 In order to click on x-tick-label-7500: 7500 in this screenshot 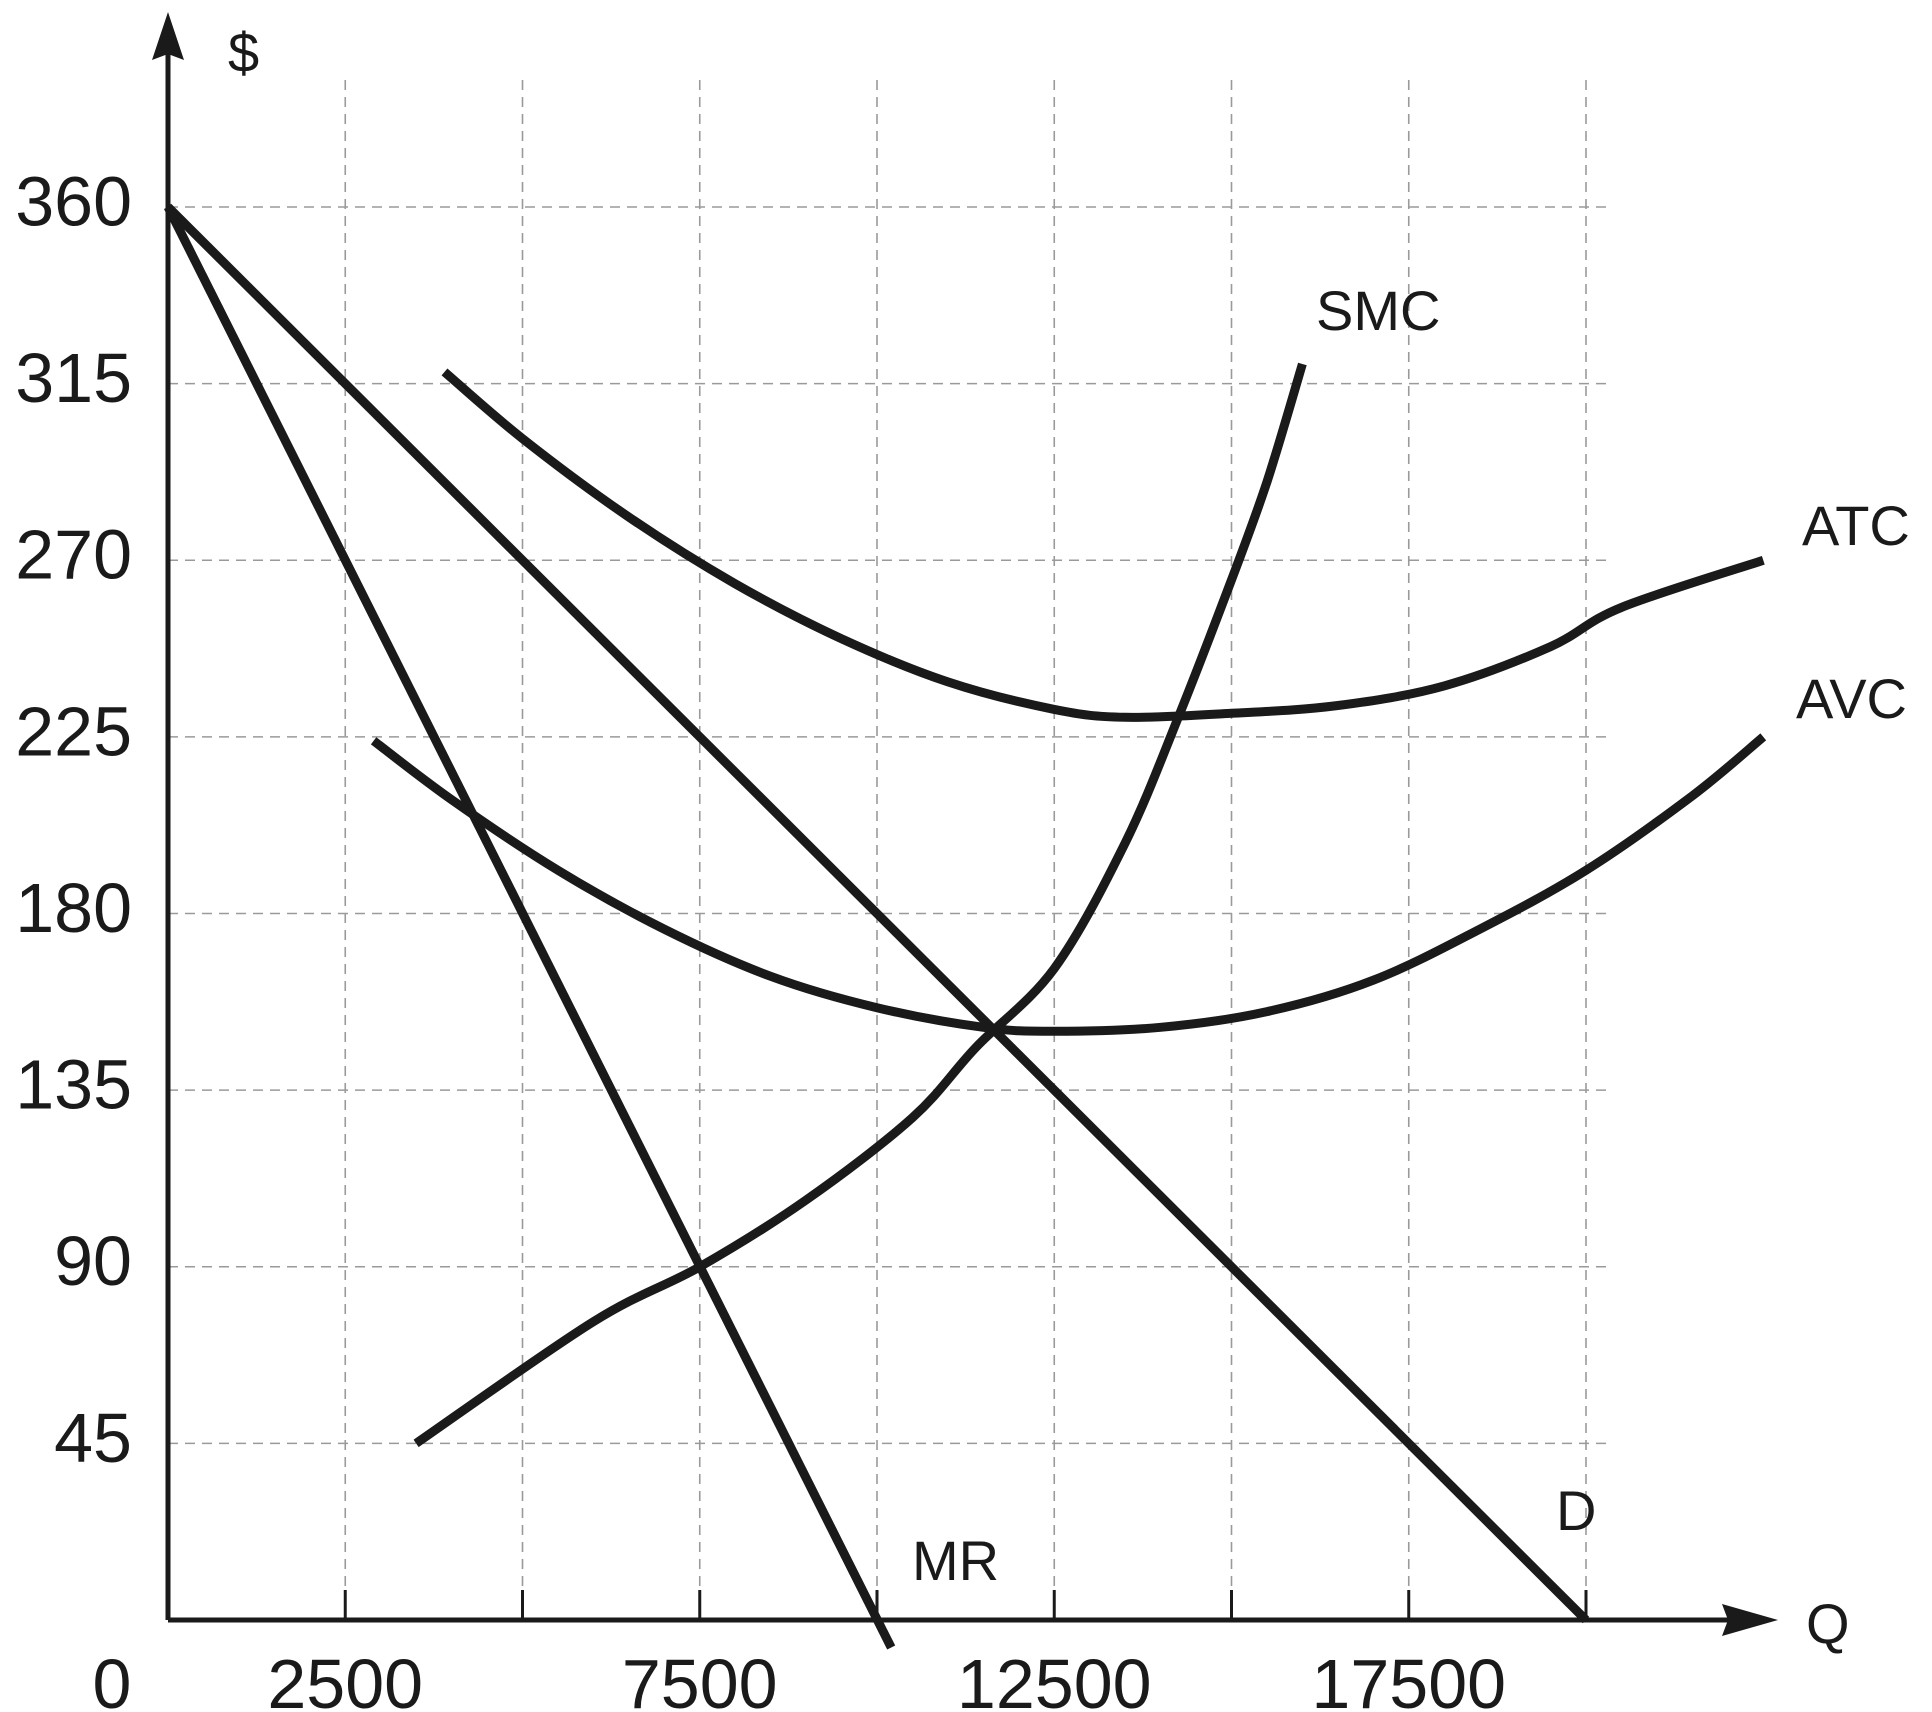, I will do `click(700, 1678)`.